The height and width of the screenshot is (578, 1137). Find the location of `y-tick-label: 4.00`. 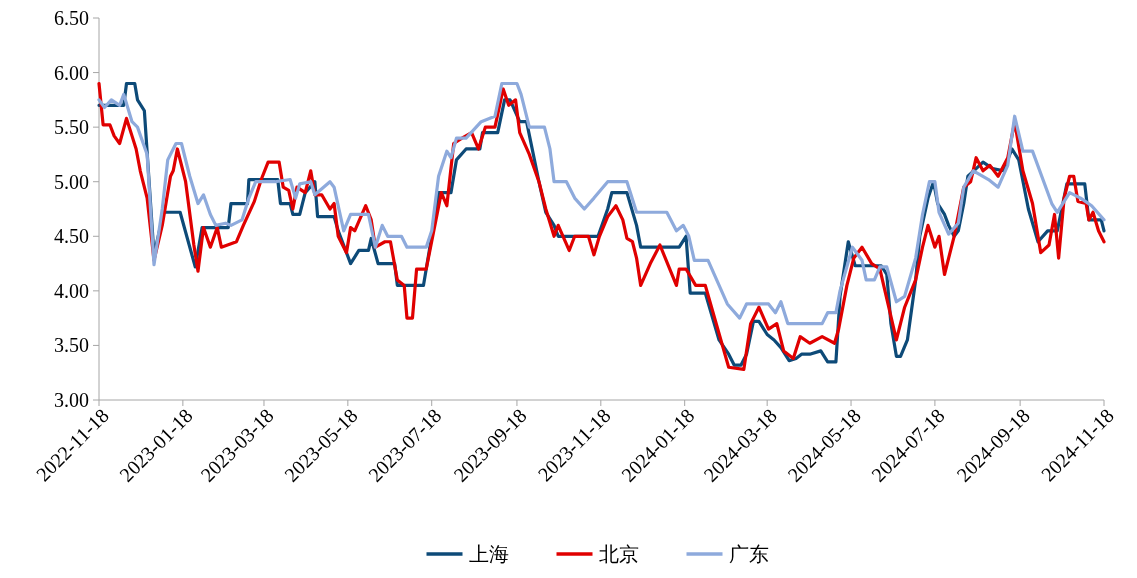

y-tick-label: 4.00 is located at coordinates (71, 290).